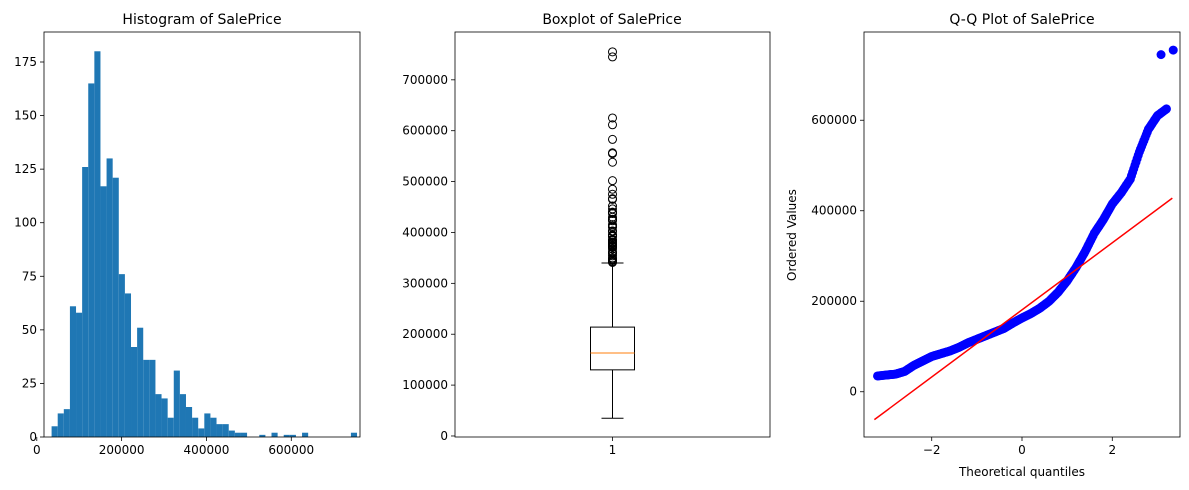 The width and height of the screenshot is (1189, 490). Describe the element at coordinates (25, 169) in the screenshot. I see `y-tick-label: 125` at that location.